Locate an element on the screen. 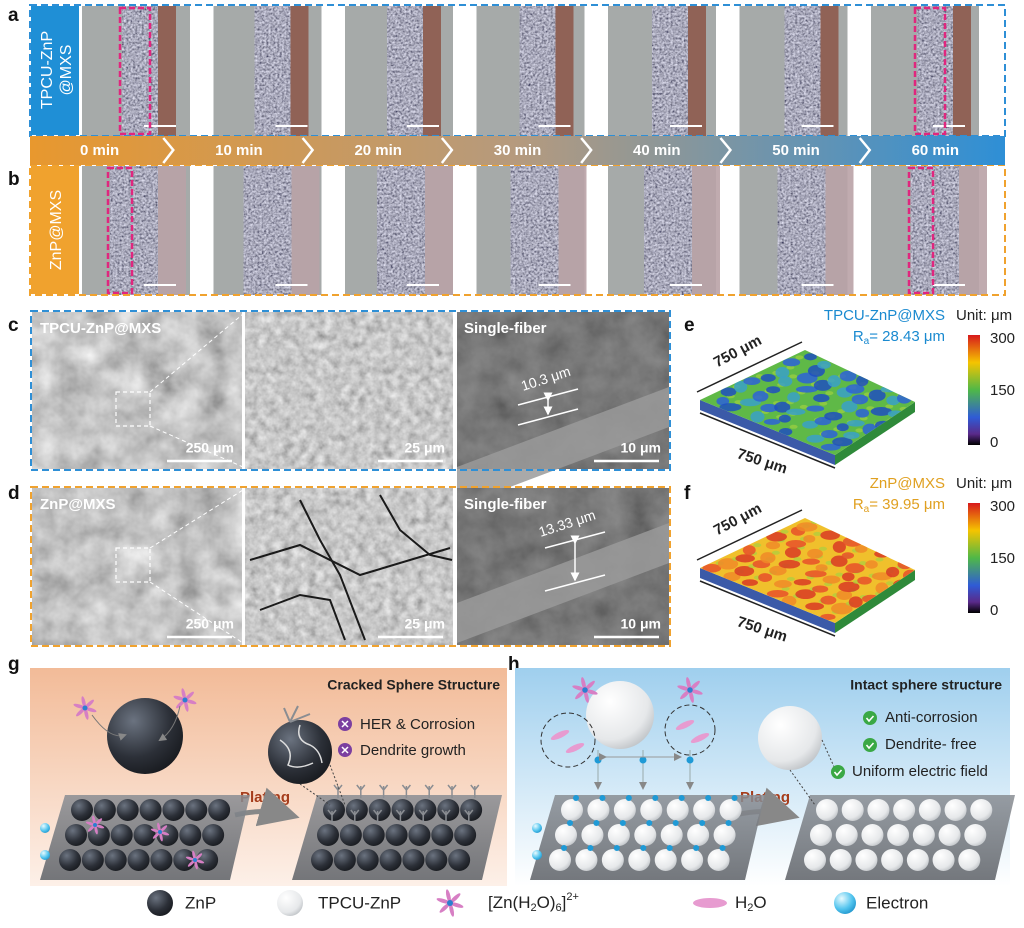 The width and height of the screenshot is (1024, 928). scale-label: 25 μm is located at coordinates (425, 448).